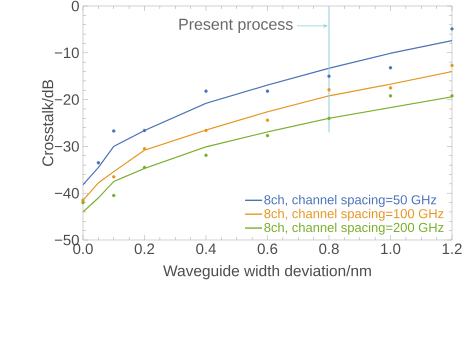  I want to click on x-tick-label: 0.2, so click(144, 249).